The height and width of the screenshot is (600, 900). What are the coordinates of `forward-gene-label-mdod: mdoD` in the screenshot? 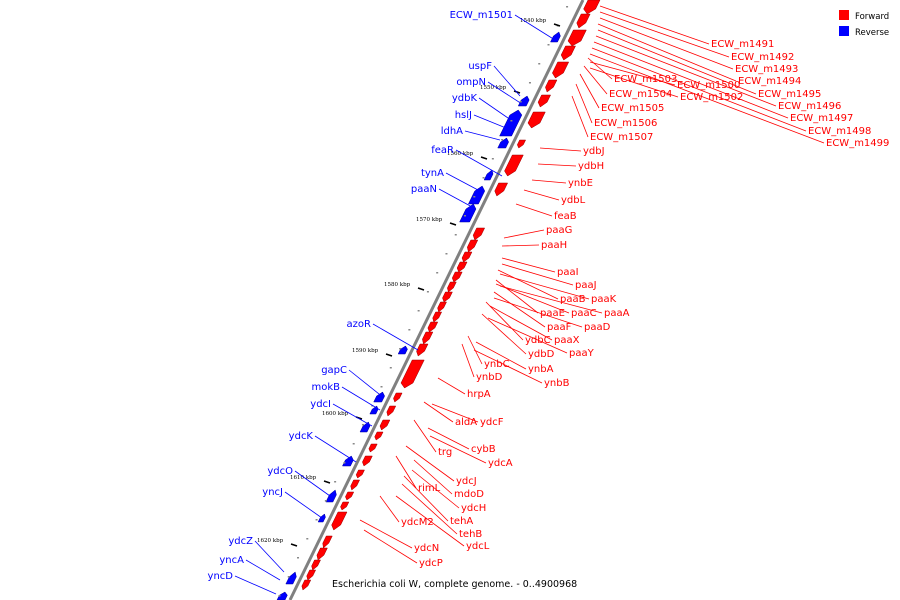 It's located at (469, 494).